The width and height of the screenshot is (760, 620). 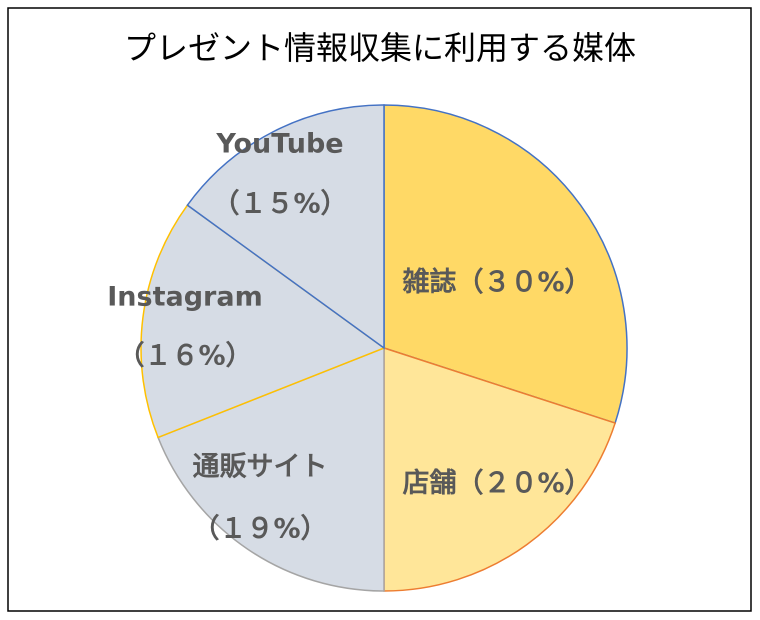 What do you see at coordinates (260, 467) in the screenshot?
I see `category-label: 通販サイト` at bounding box center [260, 467].